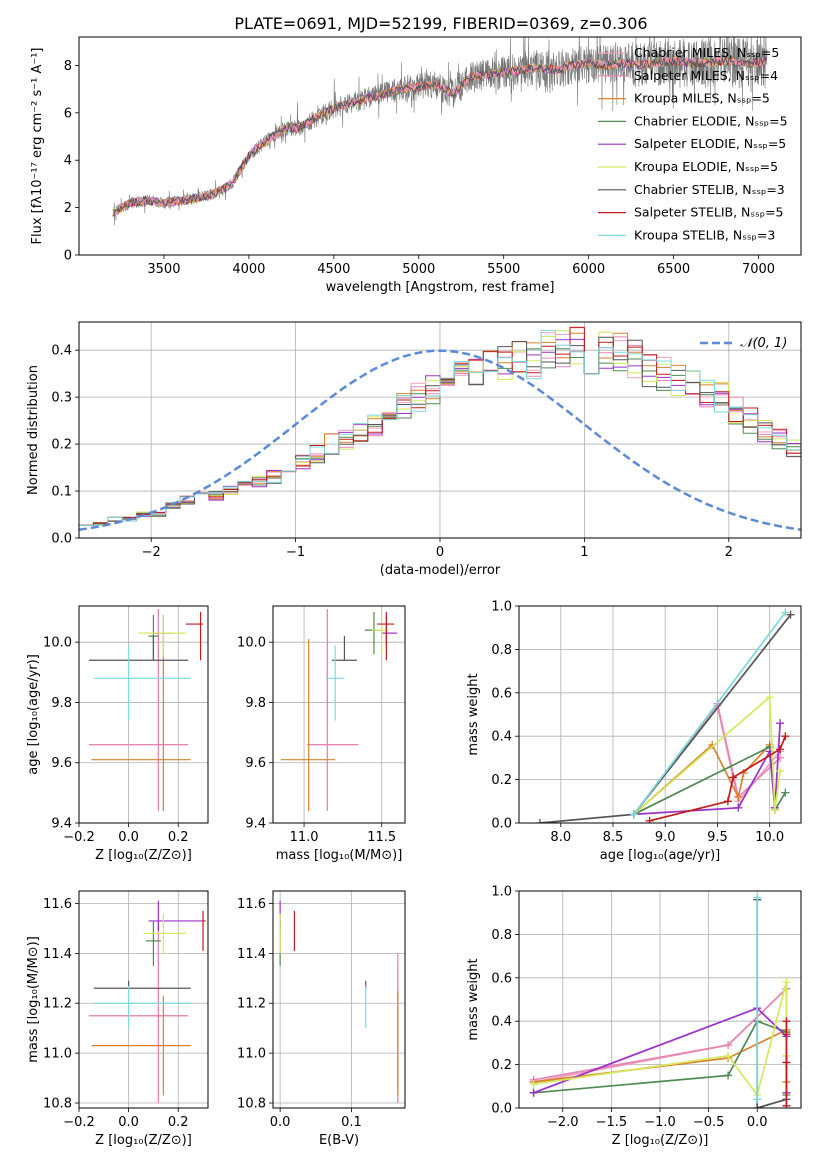 The image size is (819, 1170). Describe the element at coordinates (501, 892) in the screenshot. I see `y-tick-label: 1.0` at that location.